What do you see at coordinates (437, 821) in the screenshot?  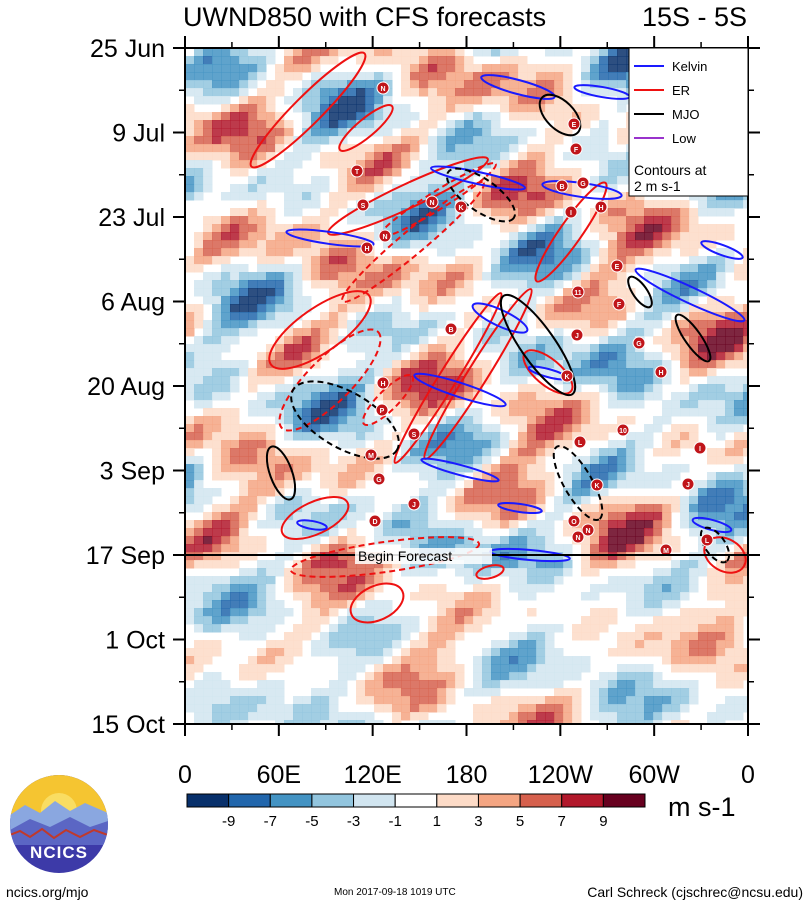 I see `colorbar-label: 1` at bounding box center [437, 821].